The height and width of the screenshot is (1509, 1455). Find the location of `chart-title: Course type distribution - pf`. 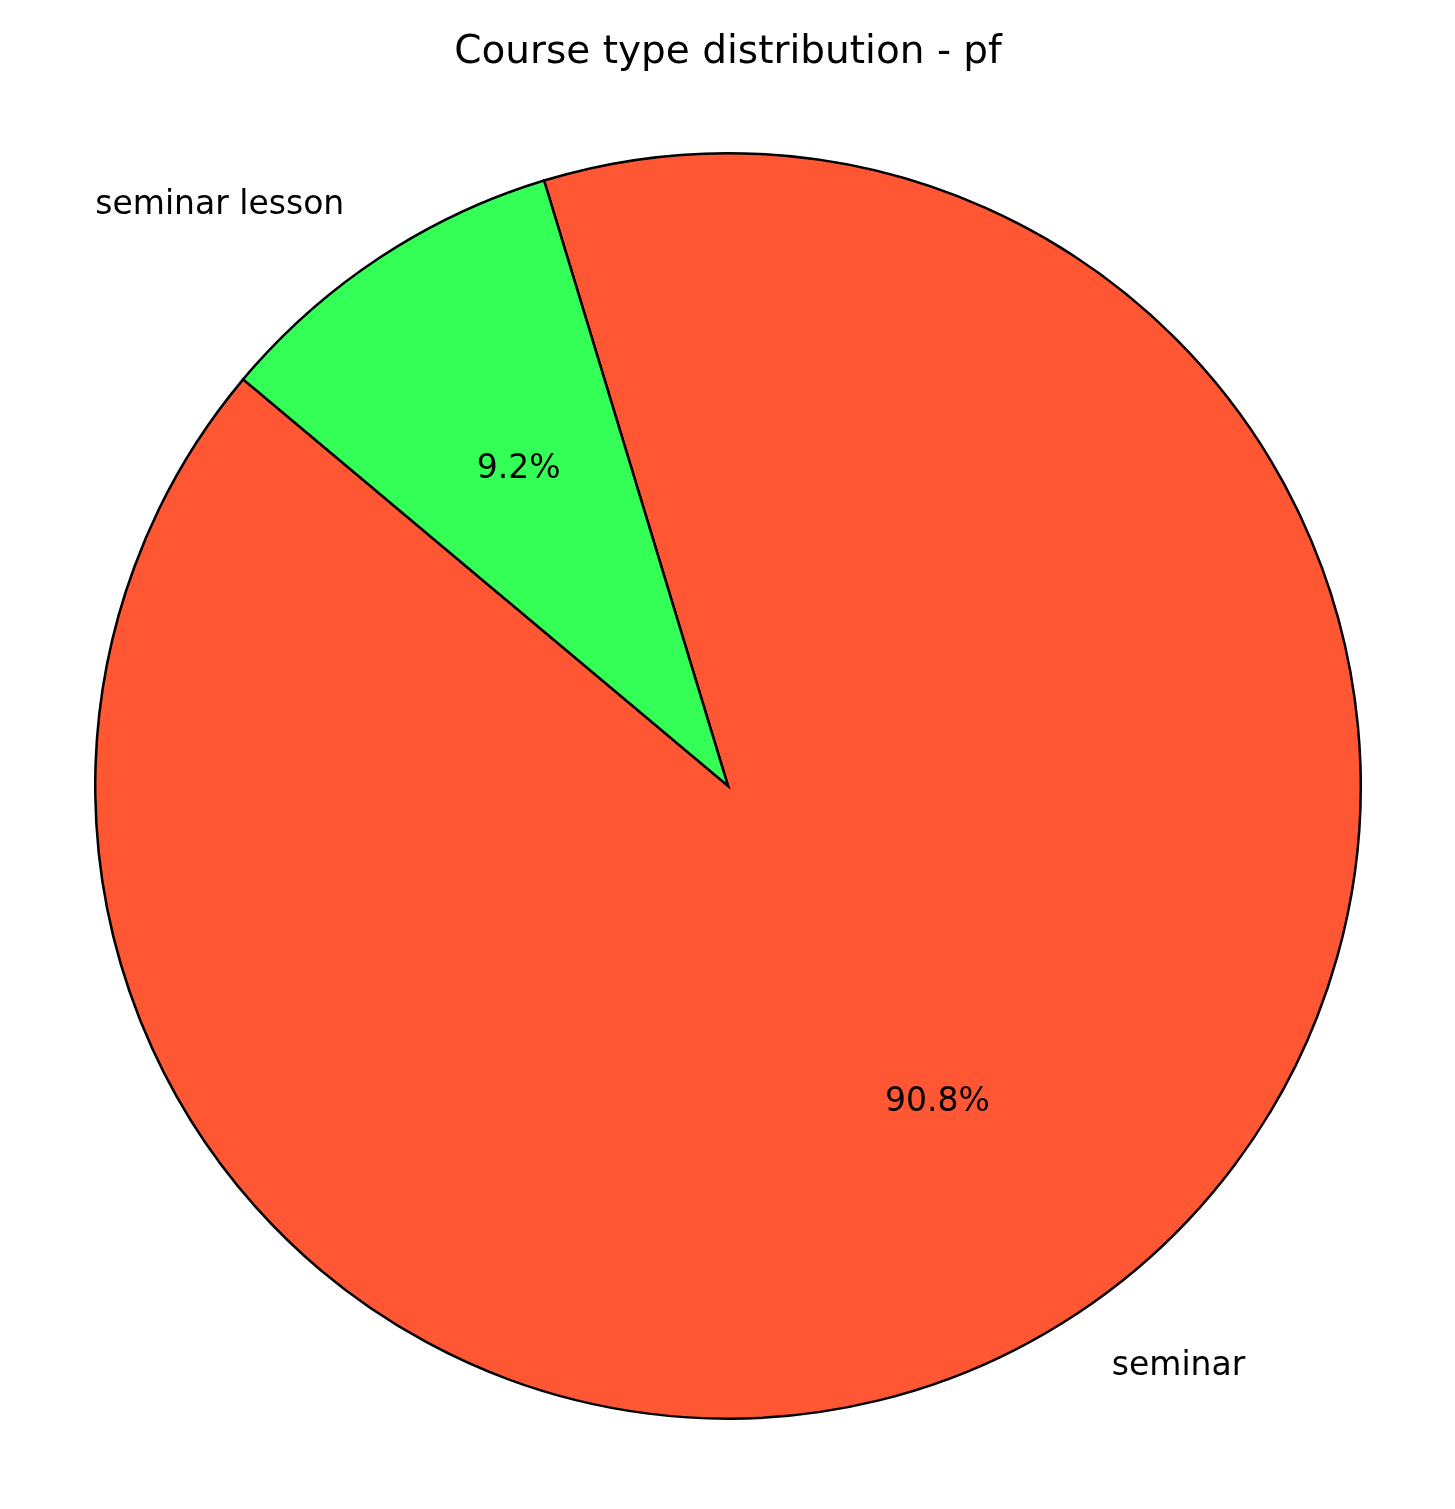

chart-title: Course type distribution - pf is located at coordinates (729, 49).